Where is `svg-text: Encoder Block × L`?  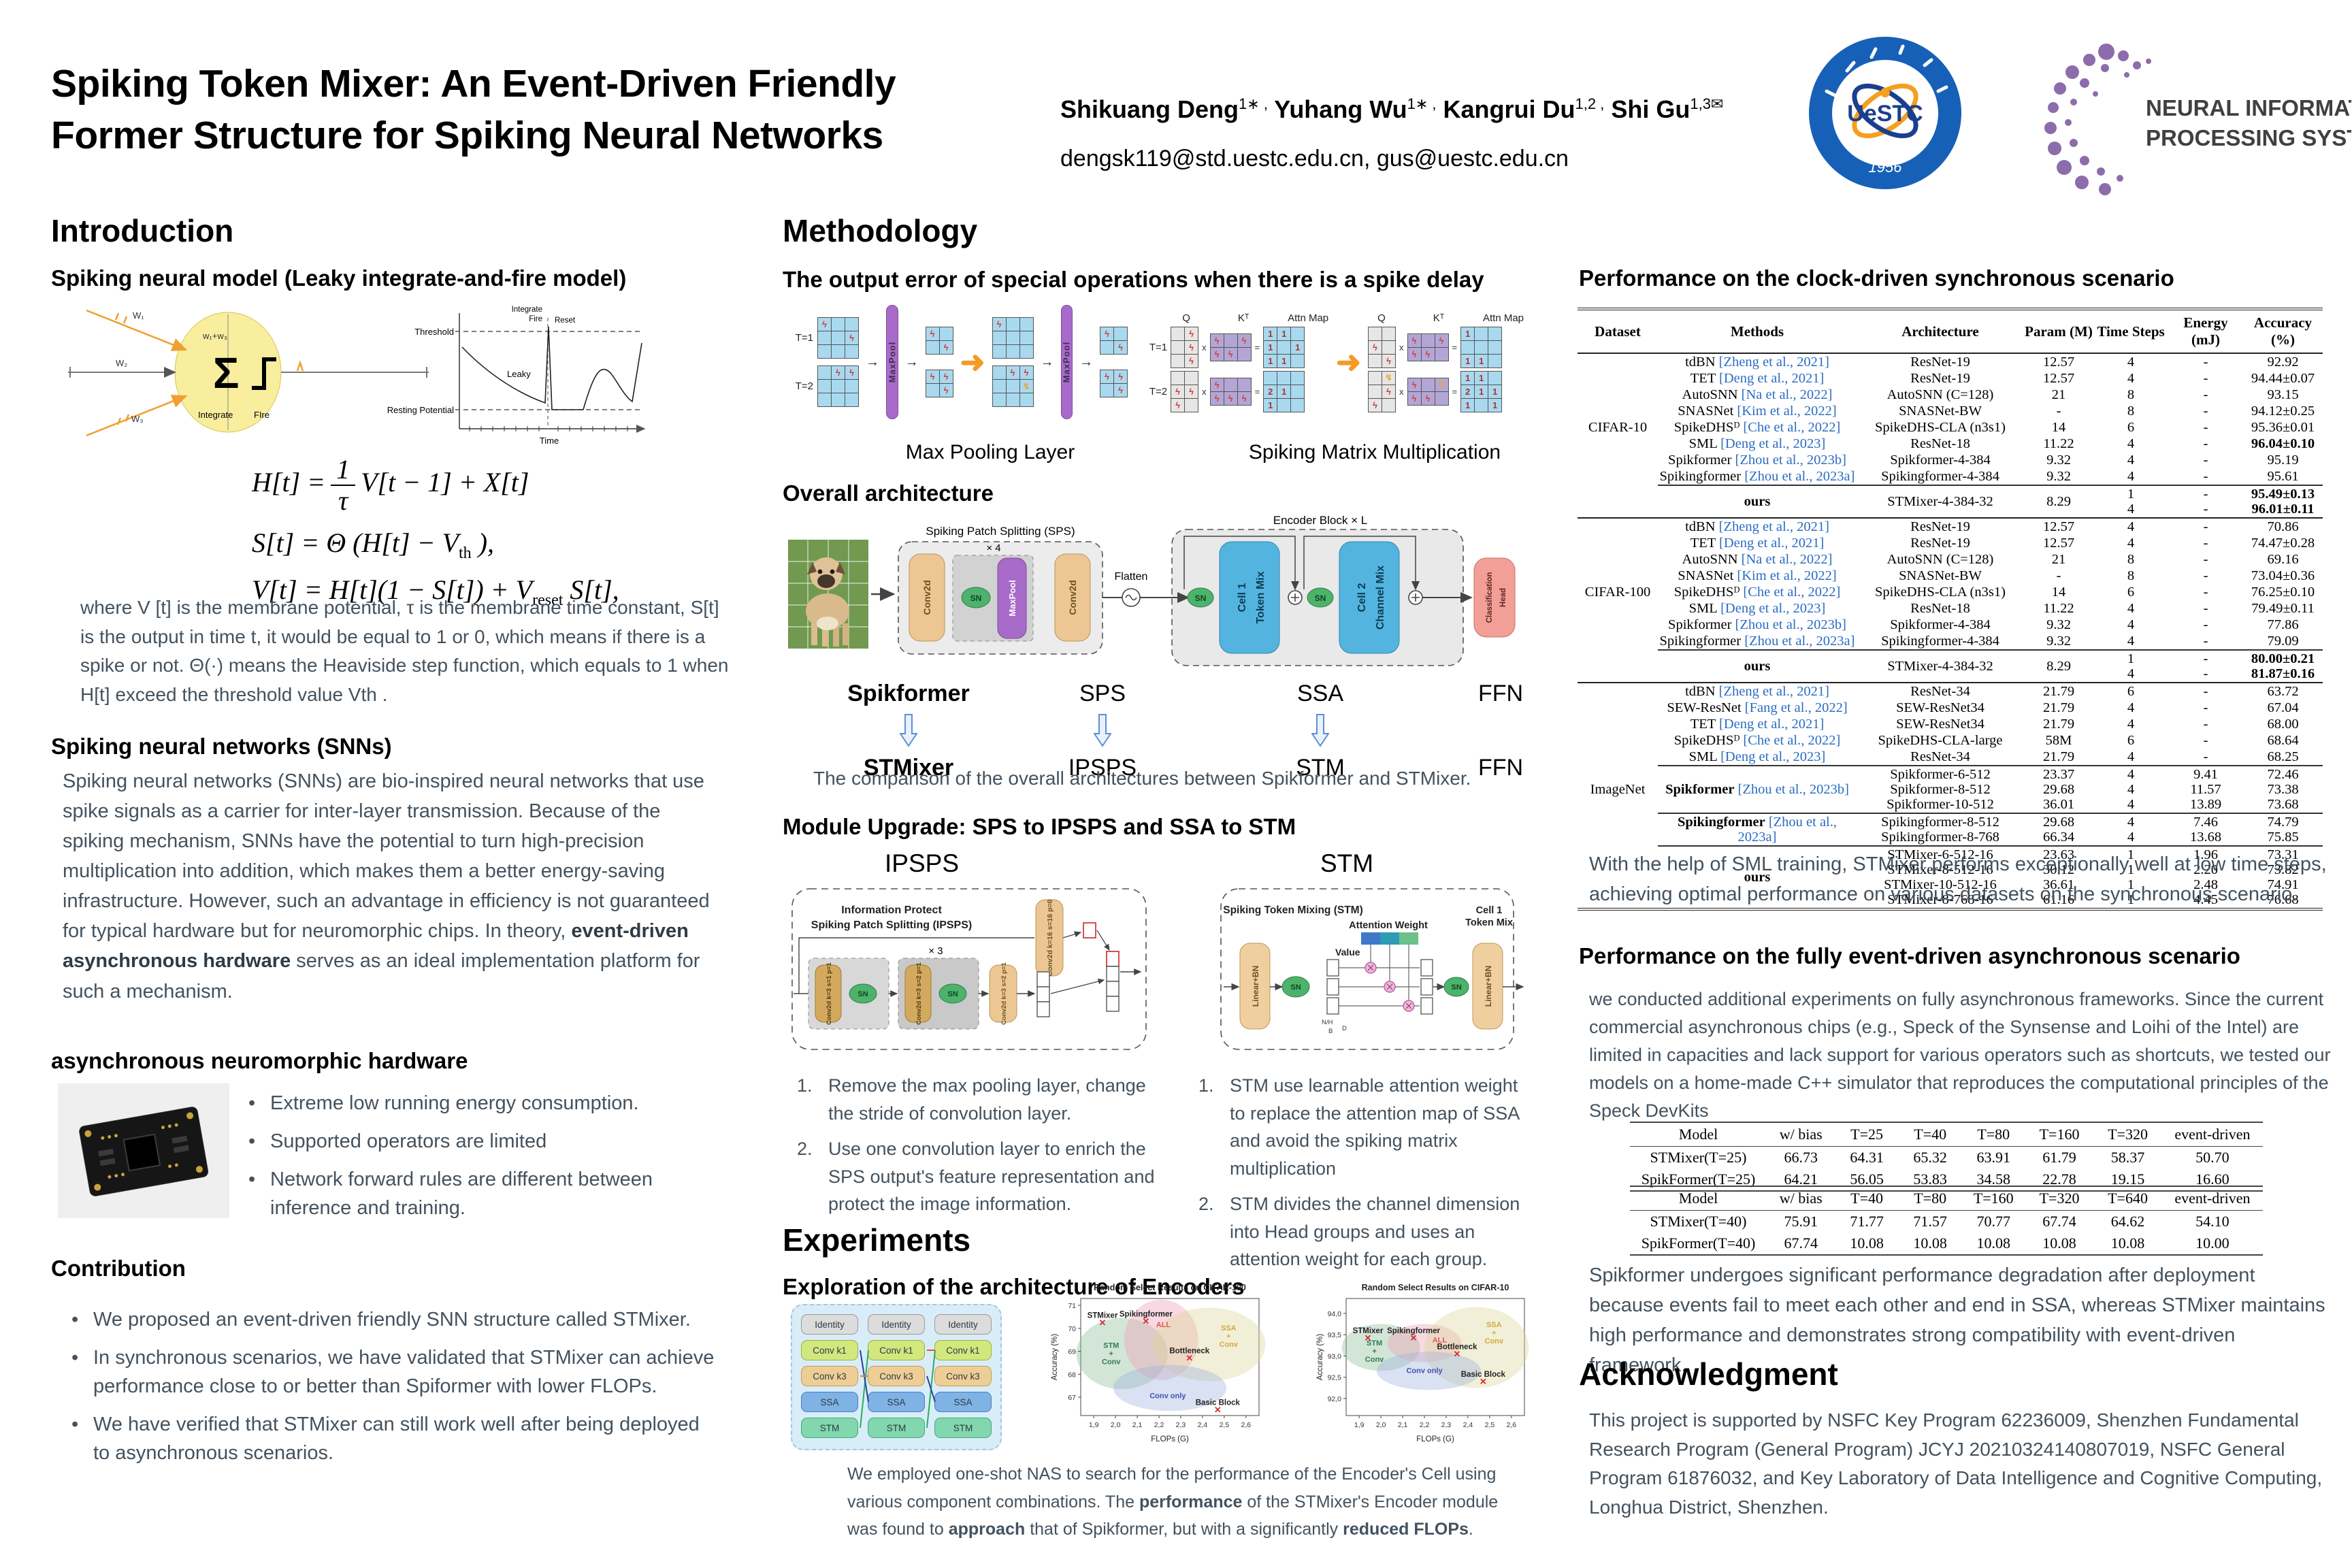
svg-text: Encoder Block × L is located at coordinates (1320, 520).